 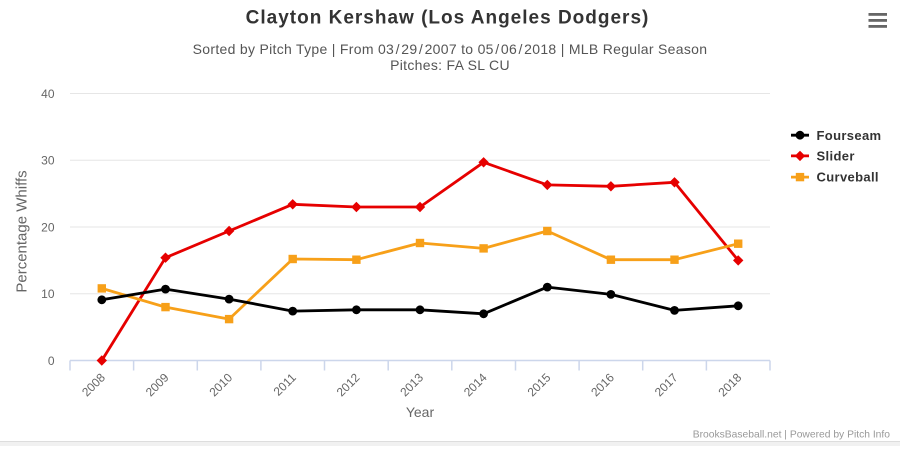 What do you see at coordinates (448, 17) in the screenshot?
I see `svg-text:Clayton Kershaw (Los Angeles D: Clayton Kershaw (Los Angeles Dodgers)` at bounding box center [448, 17].